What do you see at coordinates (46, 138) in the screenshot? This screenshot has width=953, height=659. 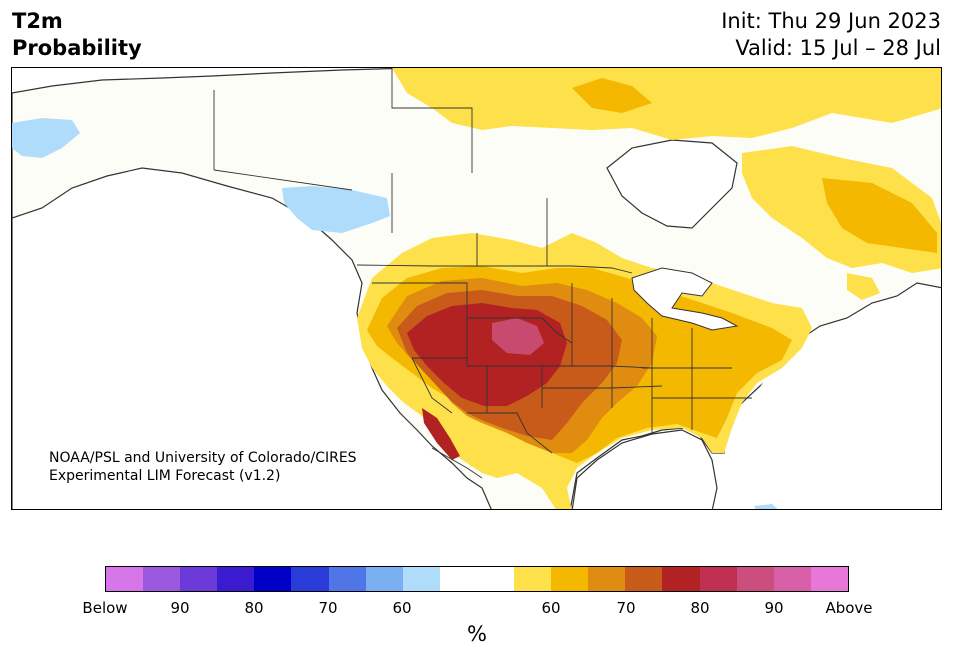 I see `below-60-alaska` at bounding box center [46, 138].